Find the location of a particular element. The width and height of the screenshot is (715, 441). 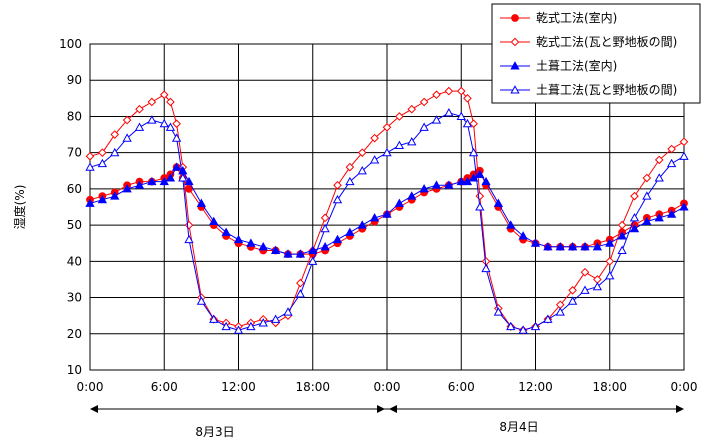

date-label-day1: 8月3日 is located at coordinates (214, 432).